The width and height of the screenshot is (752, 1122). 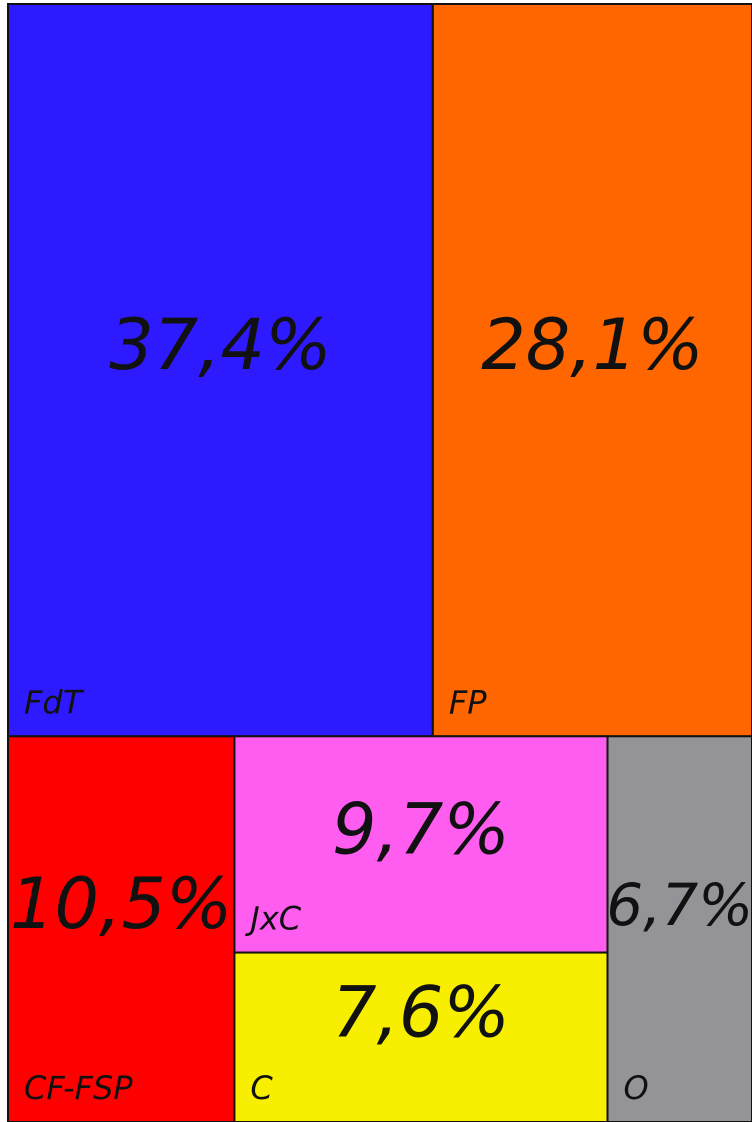 I want to click on category-label: O, so click(x=636, y=1088).